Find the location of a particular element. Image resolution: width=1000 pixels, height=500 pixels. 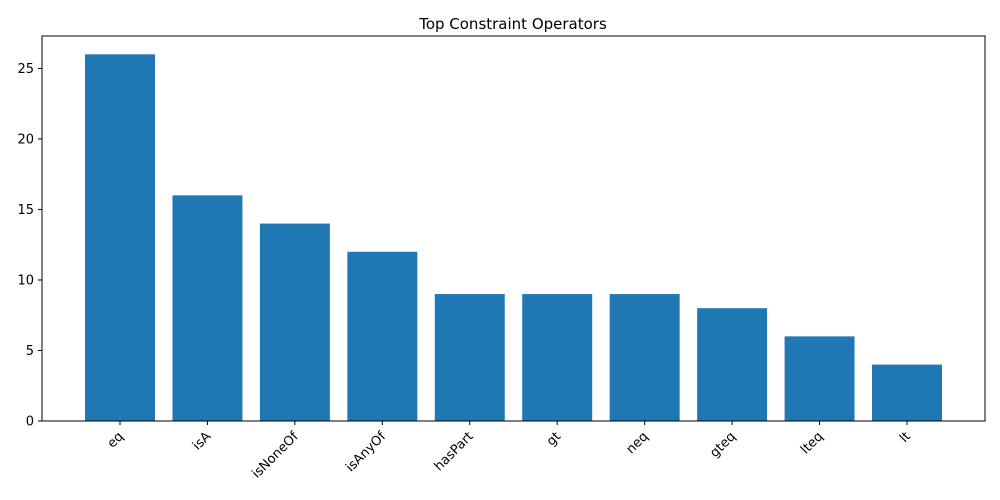

x-tick-label-neq: neq is located at coordinates (638, 443).